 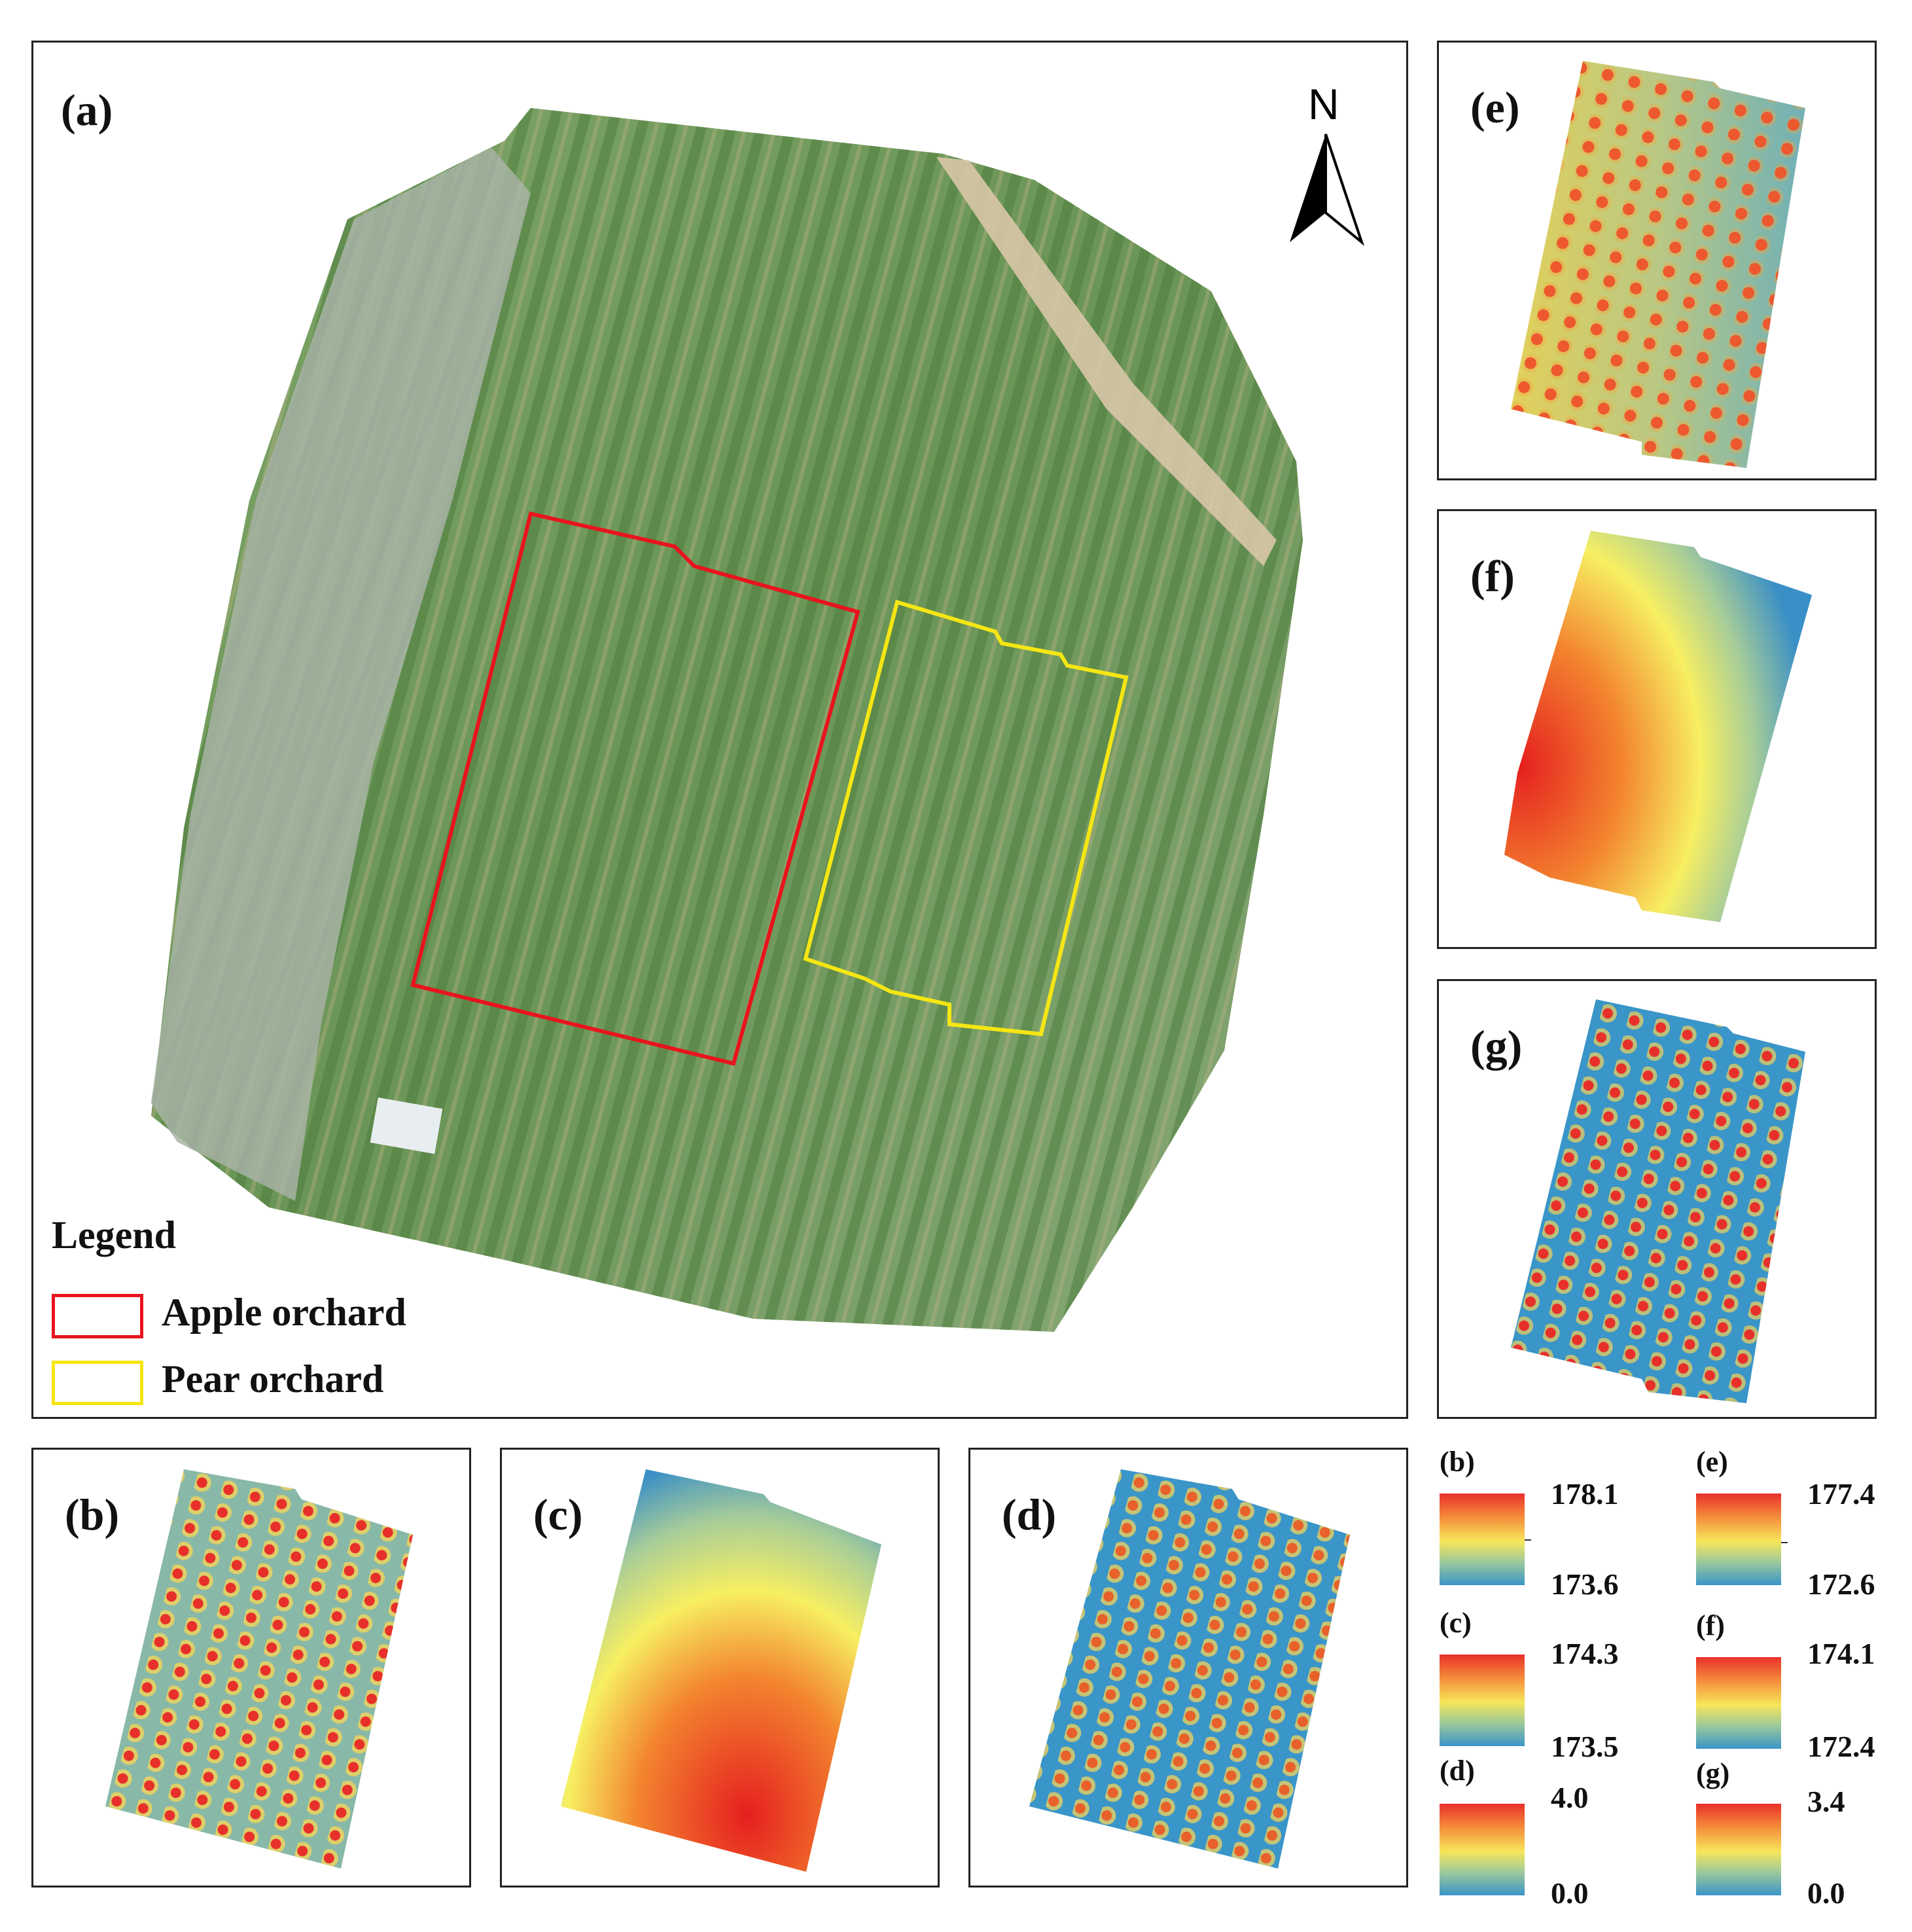 What do you see at coordinates (1841, 1653) in the screenshot?
I see `colorbar-max-f: 174.1` at bounding box center [1841, 1653].